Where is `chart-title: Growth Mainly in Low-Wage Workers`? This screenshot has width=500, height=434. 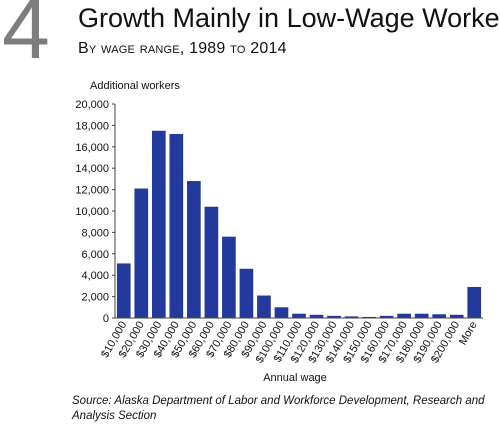
chart-title: Growth Mainly in Low-Wage Workers is located at coordinates (289, 18).